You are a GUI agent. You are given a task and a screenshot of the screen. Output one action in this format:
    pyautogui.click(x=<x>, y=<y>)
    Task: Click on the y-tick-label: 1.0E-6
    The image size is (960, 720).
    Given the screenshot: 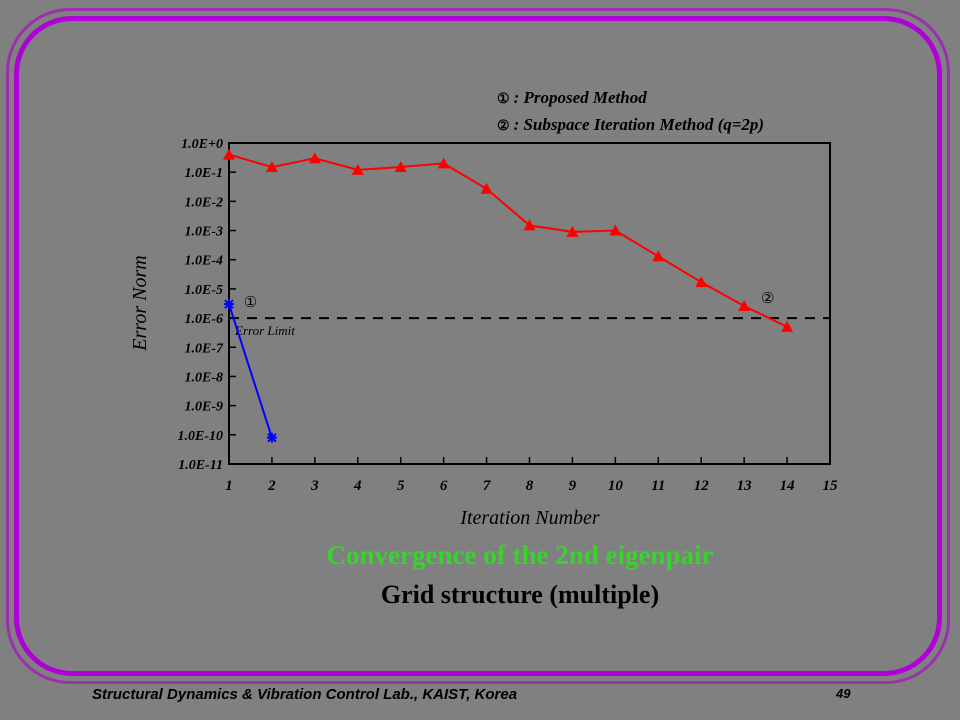 What is the action you would take?
    pyautogui.click(x=204, y=319)
    